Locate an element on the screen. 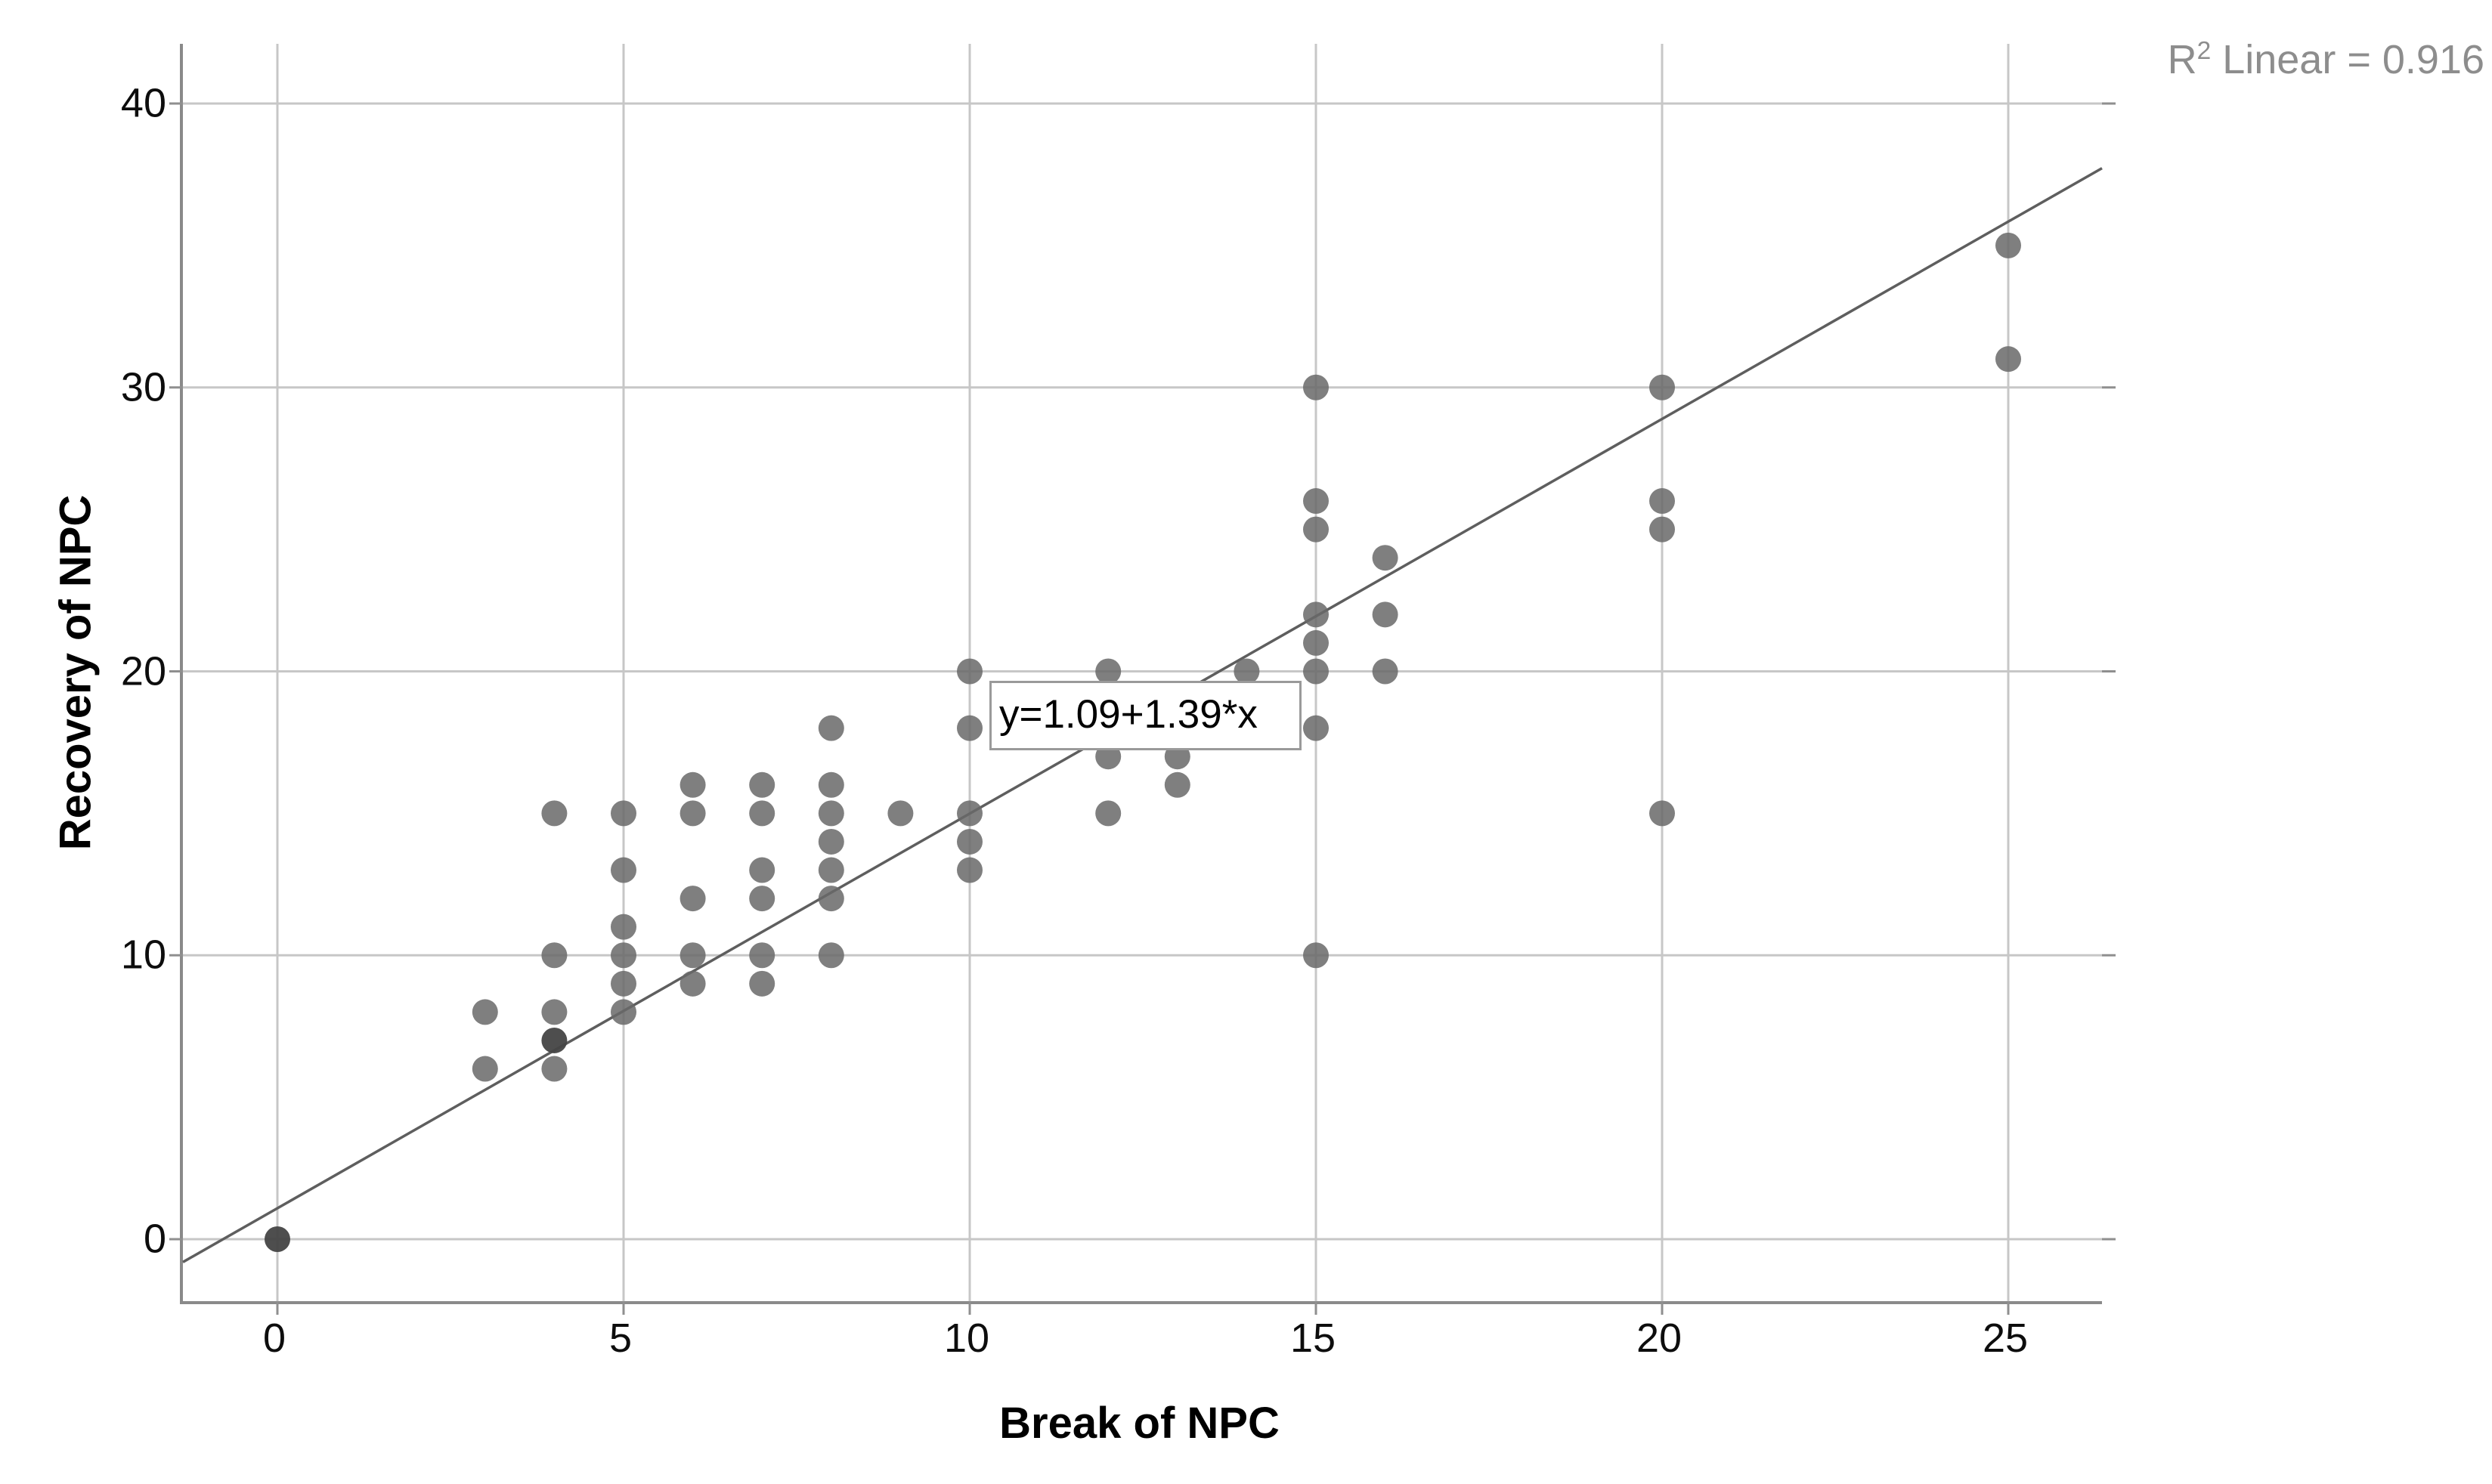  r-squared-annotation: R2 Linear = 0.916 is located at coordinates (2326, 59).